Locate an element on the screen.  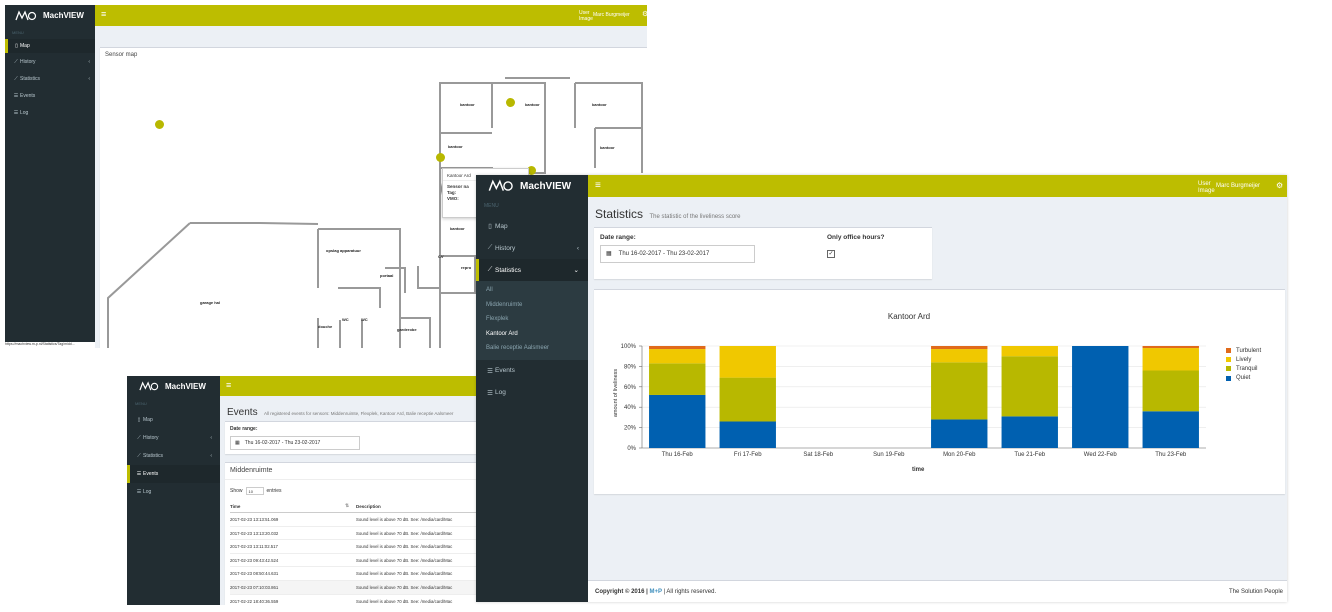
submenu-item-kantoor-ard: Kantoor Ard is located at coordinates (502, 333).